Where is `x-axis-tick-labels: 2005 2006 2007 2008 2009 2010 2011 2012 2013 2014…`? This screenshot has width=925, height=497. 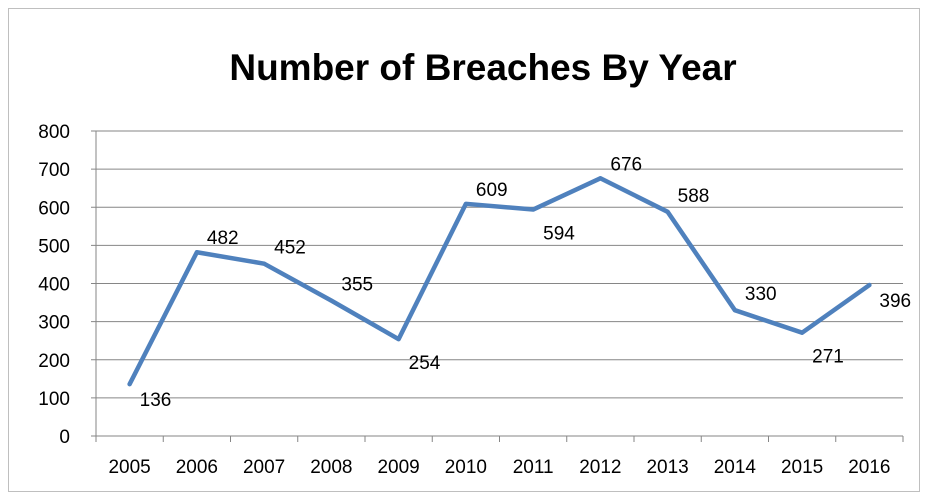 x-axis-tick-labels: 2005 2006 2007 2008 2009 2010 2011 2012 2013 2014… is located at coordinates (499, 467).